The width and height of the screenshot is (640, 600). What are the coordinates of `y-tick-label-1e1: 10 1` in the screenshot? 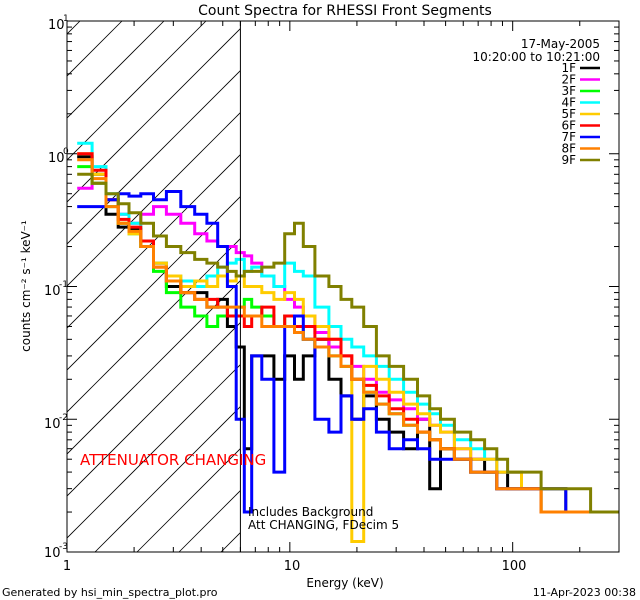 It's located at (58, 23).